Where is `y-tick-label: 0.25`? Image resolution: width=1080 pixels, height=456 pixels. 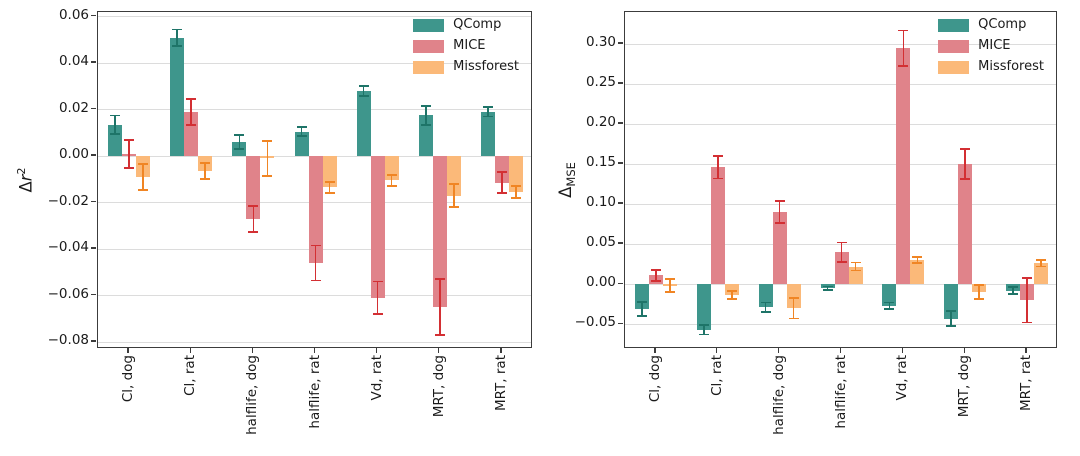
y-tick-label: 0.25 is located at coordinates (600, 82).